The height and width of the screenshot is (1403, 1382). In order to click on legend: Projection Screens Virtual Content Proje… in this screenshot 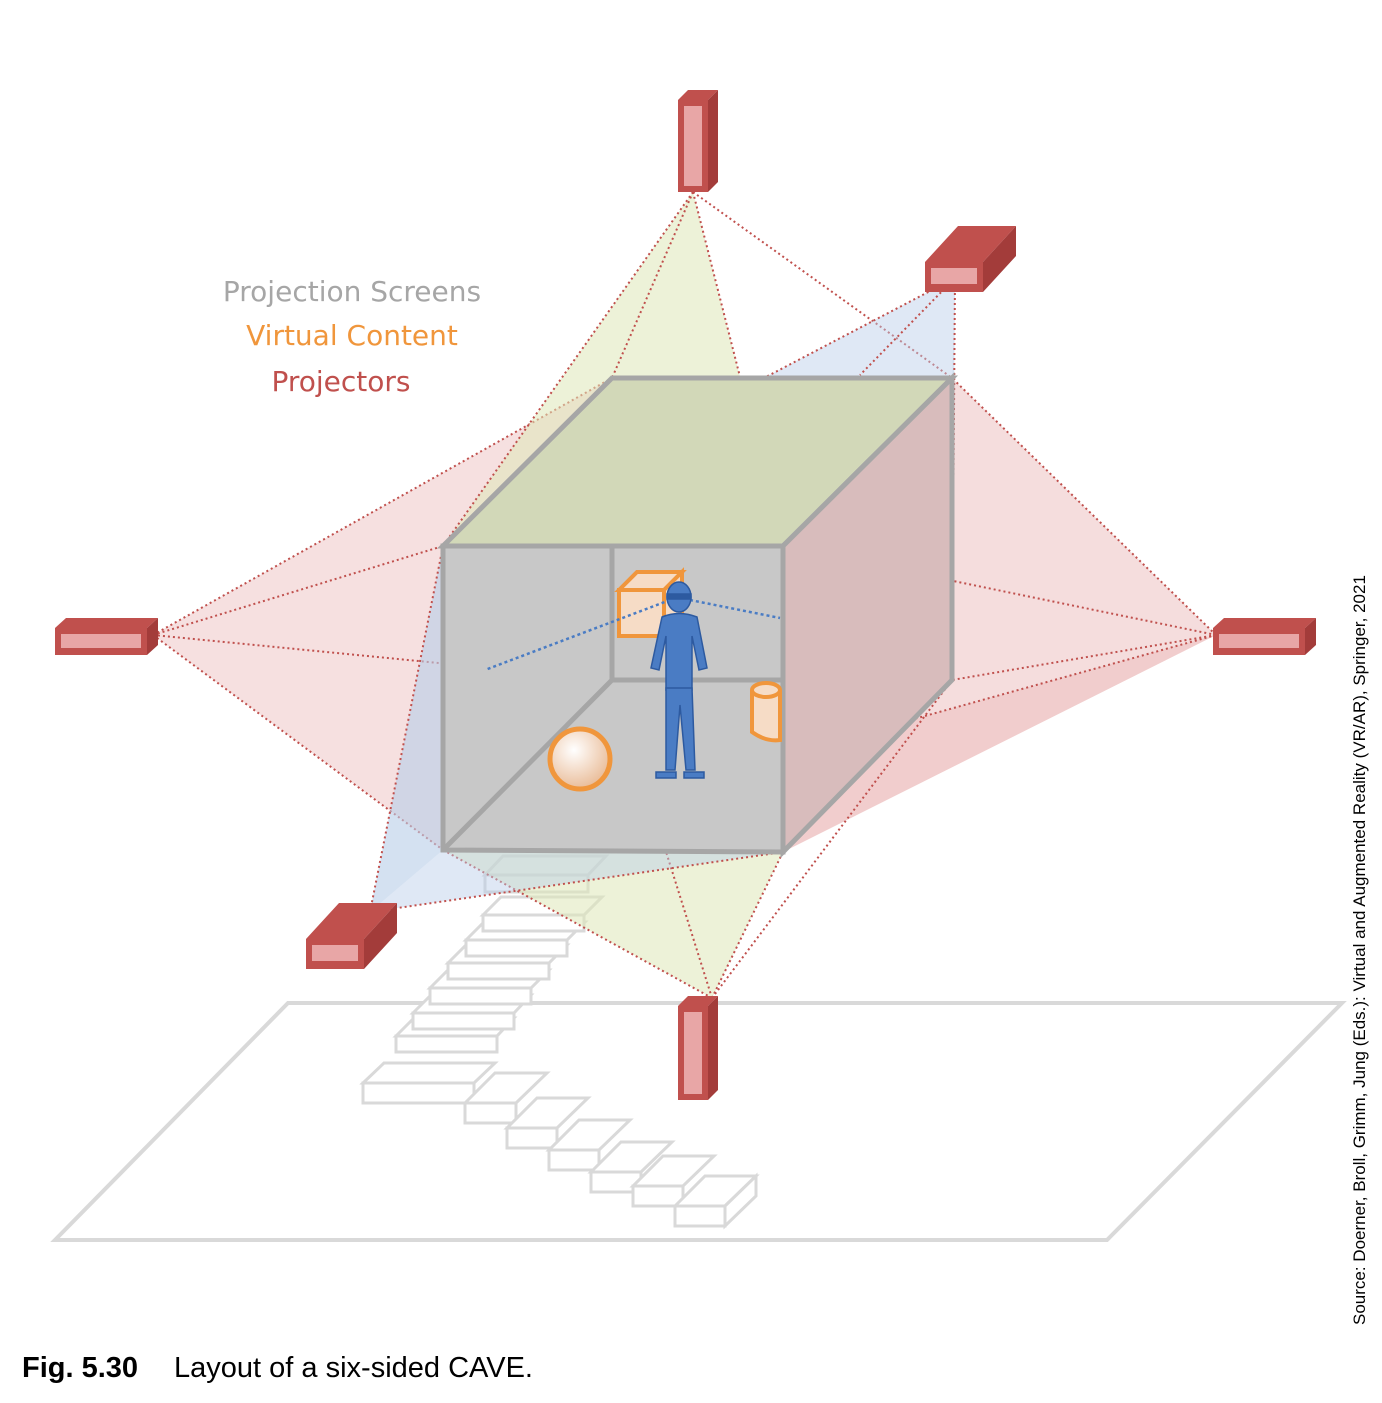, I will do `click(352, 336)`.